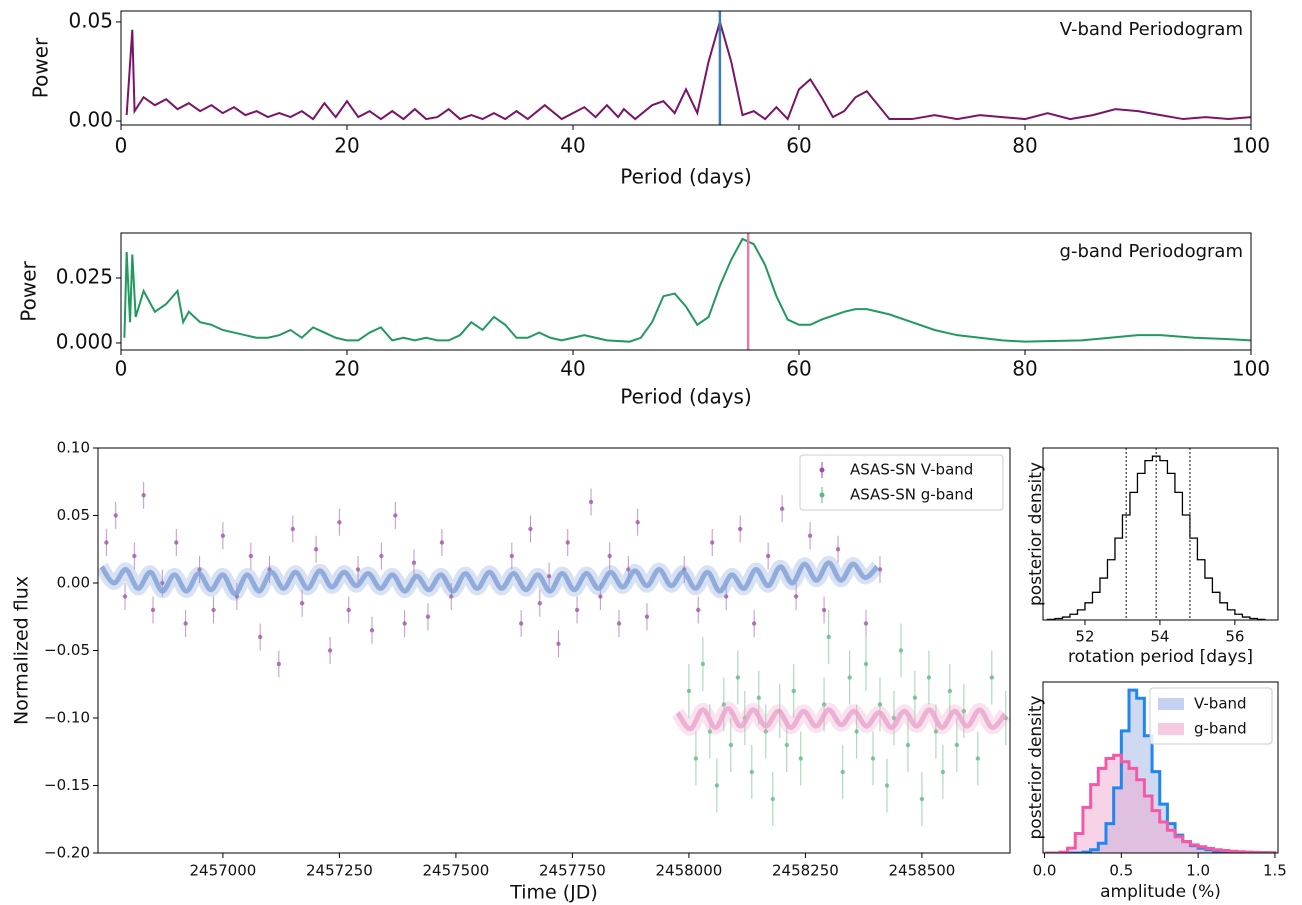  Describe the element at coordinates (922, 871) in the screenshot. I see `x-tick-label: 2458500` at that location.